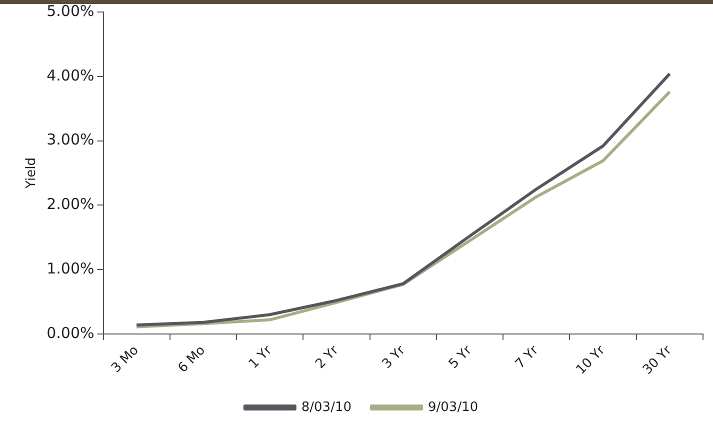  What do you see at coordinates (658, 360) in the screenshot?
I see `x-tick-label: 30 Yr` at bounding box center [658, 360].